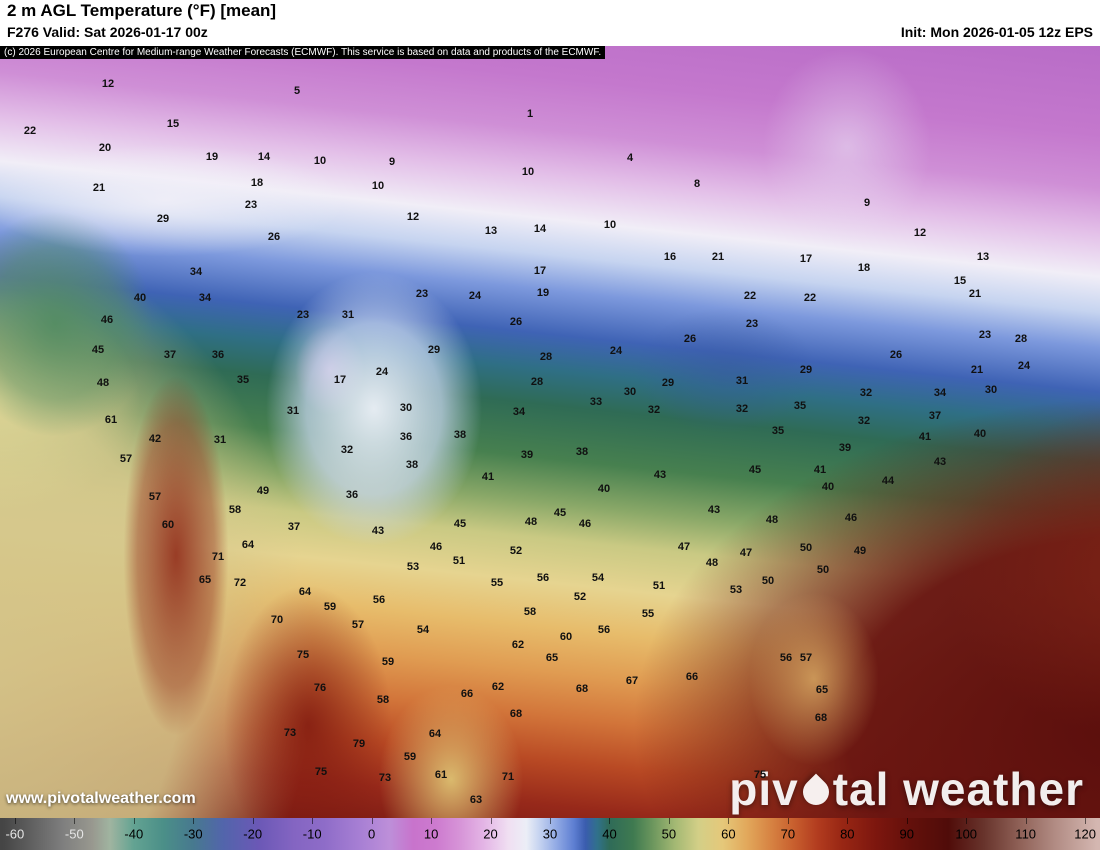 The height and width of the screenshot is (850, 1100). What do you see at coordinates (74, 834) in the screenshot?
I see `colorbar-tick-label: -50` at bounding box center [74, 834].